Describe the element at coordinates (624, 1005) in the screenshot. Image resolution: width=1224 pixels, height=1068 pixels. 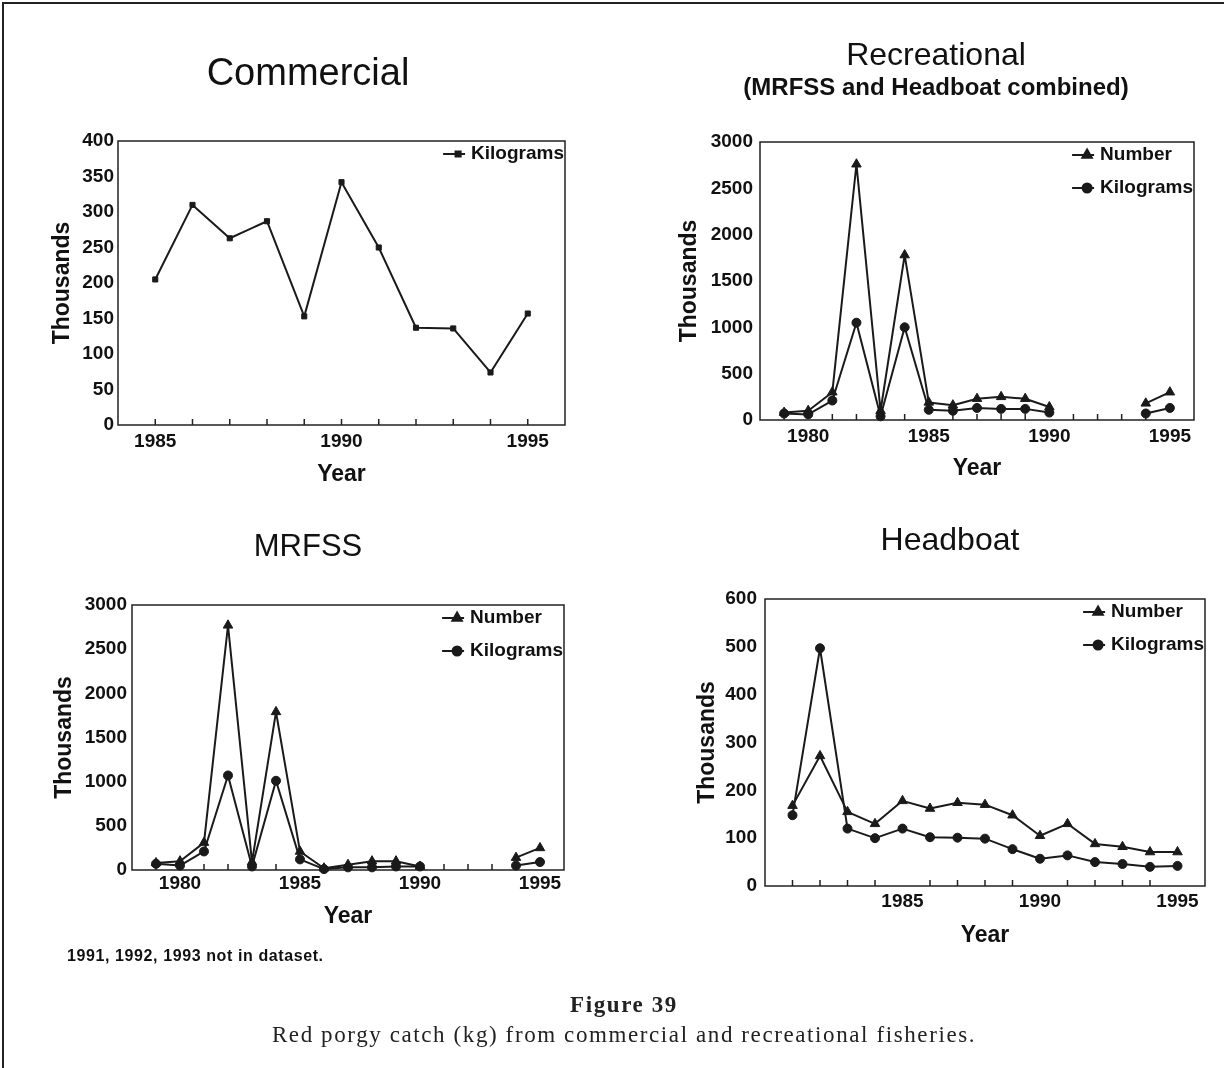
I see `caption: Figure 39` at that location.